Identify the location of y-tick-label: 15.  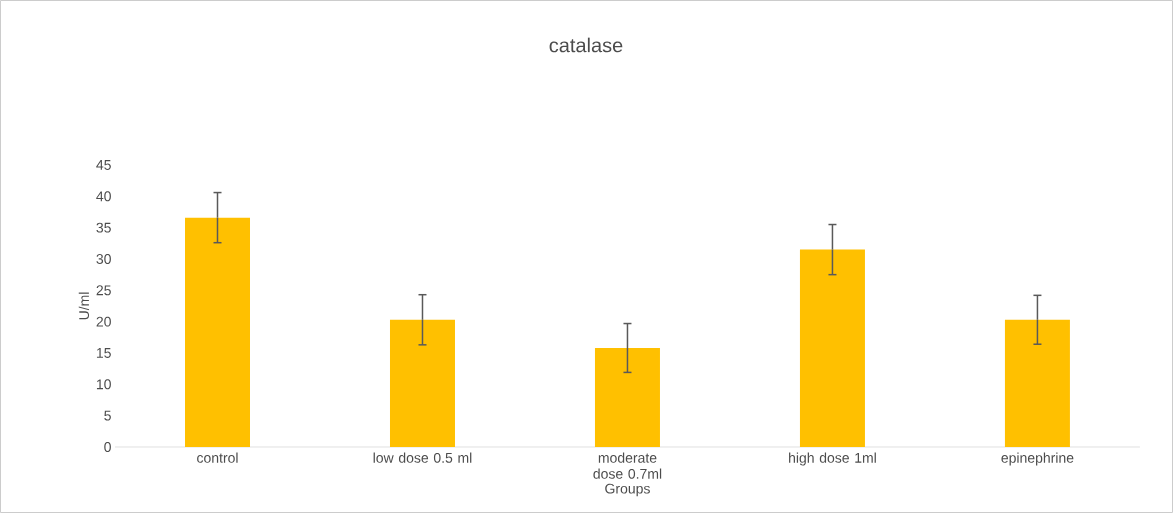
(103, 353).